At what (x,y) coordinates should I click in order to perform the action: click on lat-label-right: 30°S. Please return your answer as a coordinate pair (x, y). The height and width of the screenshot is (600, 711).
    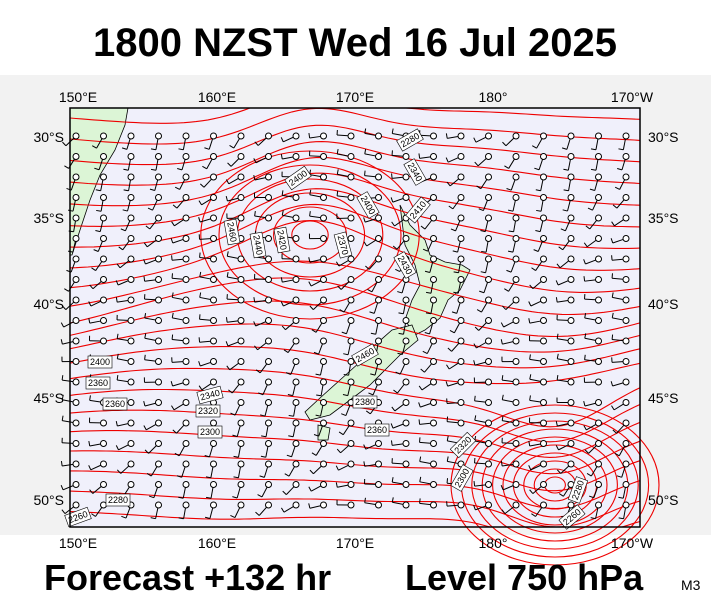
    Looking at the image, I should click on (663, 137).